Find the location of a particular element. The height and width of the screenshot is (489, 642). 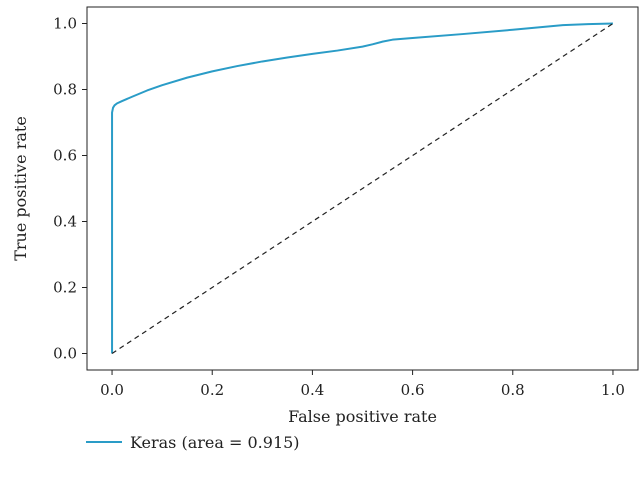

y-tick-label: 0.4 is located at coordinates (65, 222).